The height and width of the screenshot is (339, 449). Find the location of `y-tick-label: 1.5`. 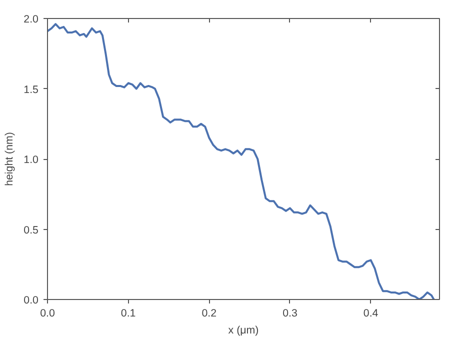

y-tick-label: 1.5 is located at coordinates (31, 90).